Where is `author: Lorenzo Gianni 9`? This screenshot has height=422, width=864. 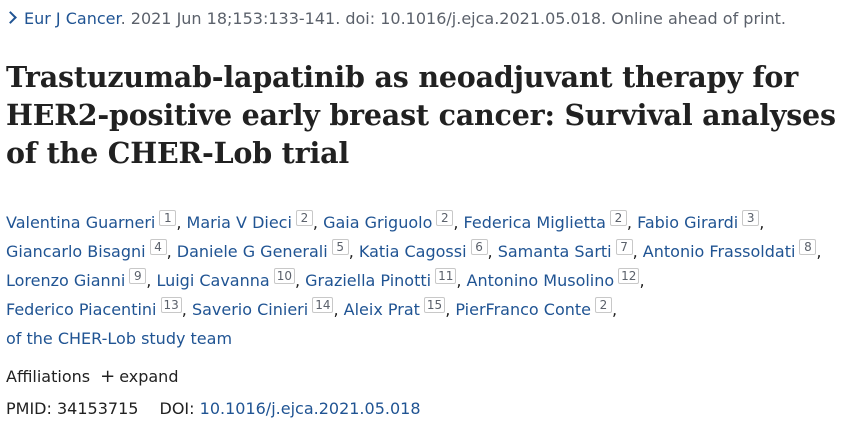 author: Lorenzo Gianni 9 is located at coordinates (76, 279).